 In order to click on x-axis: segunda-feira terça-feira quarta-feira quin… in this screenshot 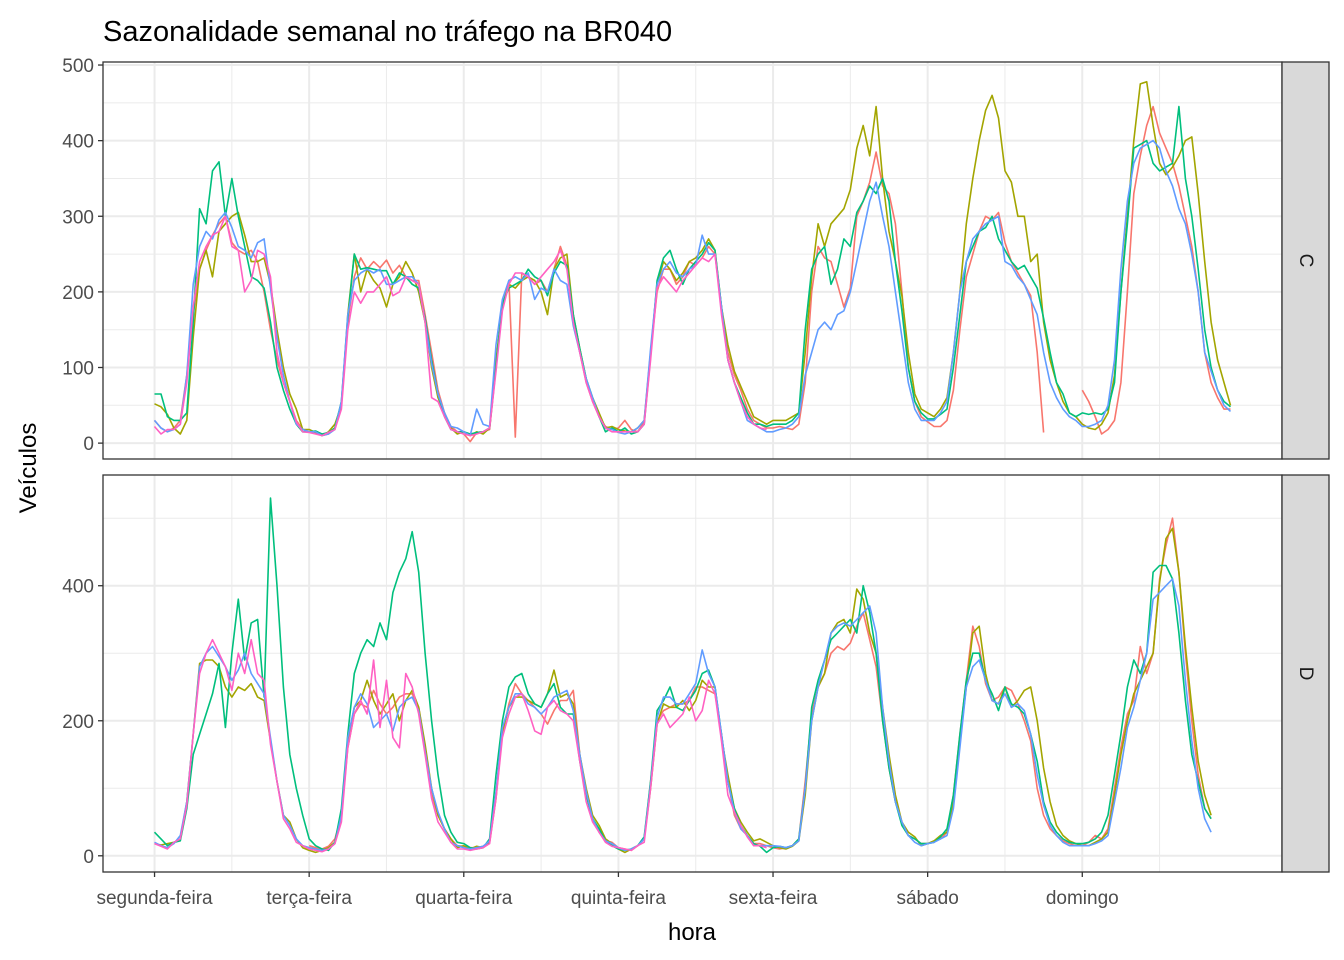, I will do `click(607, 890)`.